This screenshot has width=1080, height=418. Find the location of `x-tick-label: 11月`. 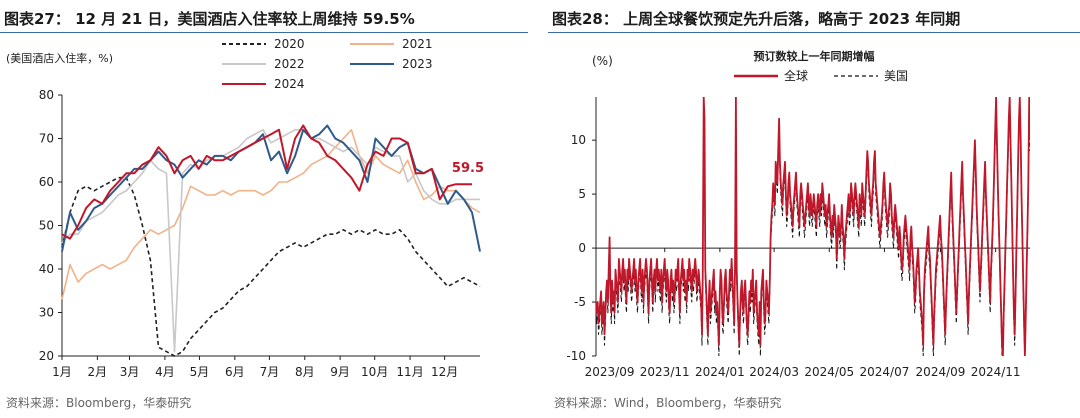

x-tick-label: 11月 is located at coordinates (409, 372).